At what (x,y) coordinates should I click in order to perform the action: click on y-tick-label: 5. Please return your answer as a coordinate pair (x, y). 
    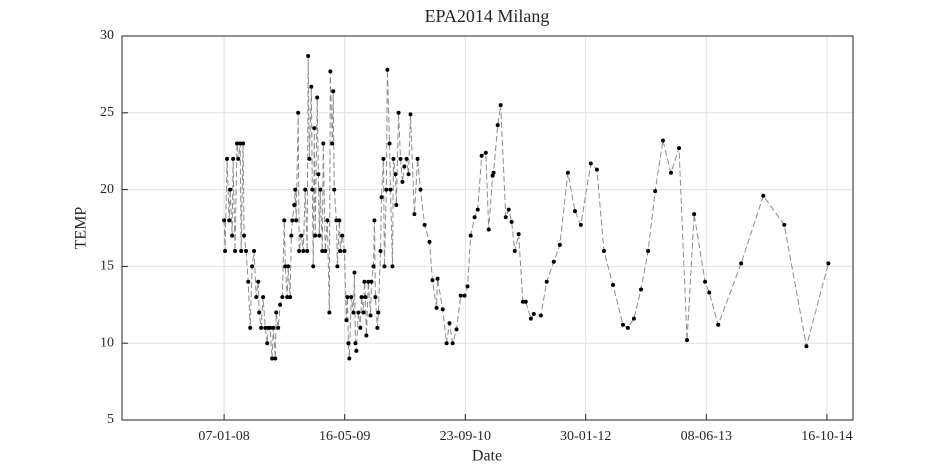
    Looking at the image, I should click on (110, 419).